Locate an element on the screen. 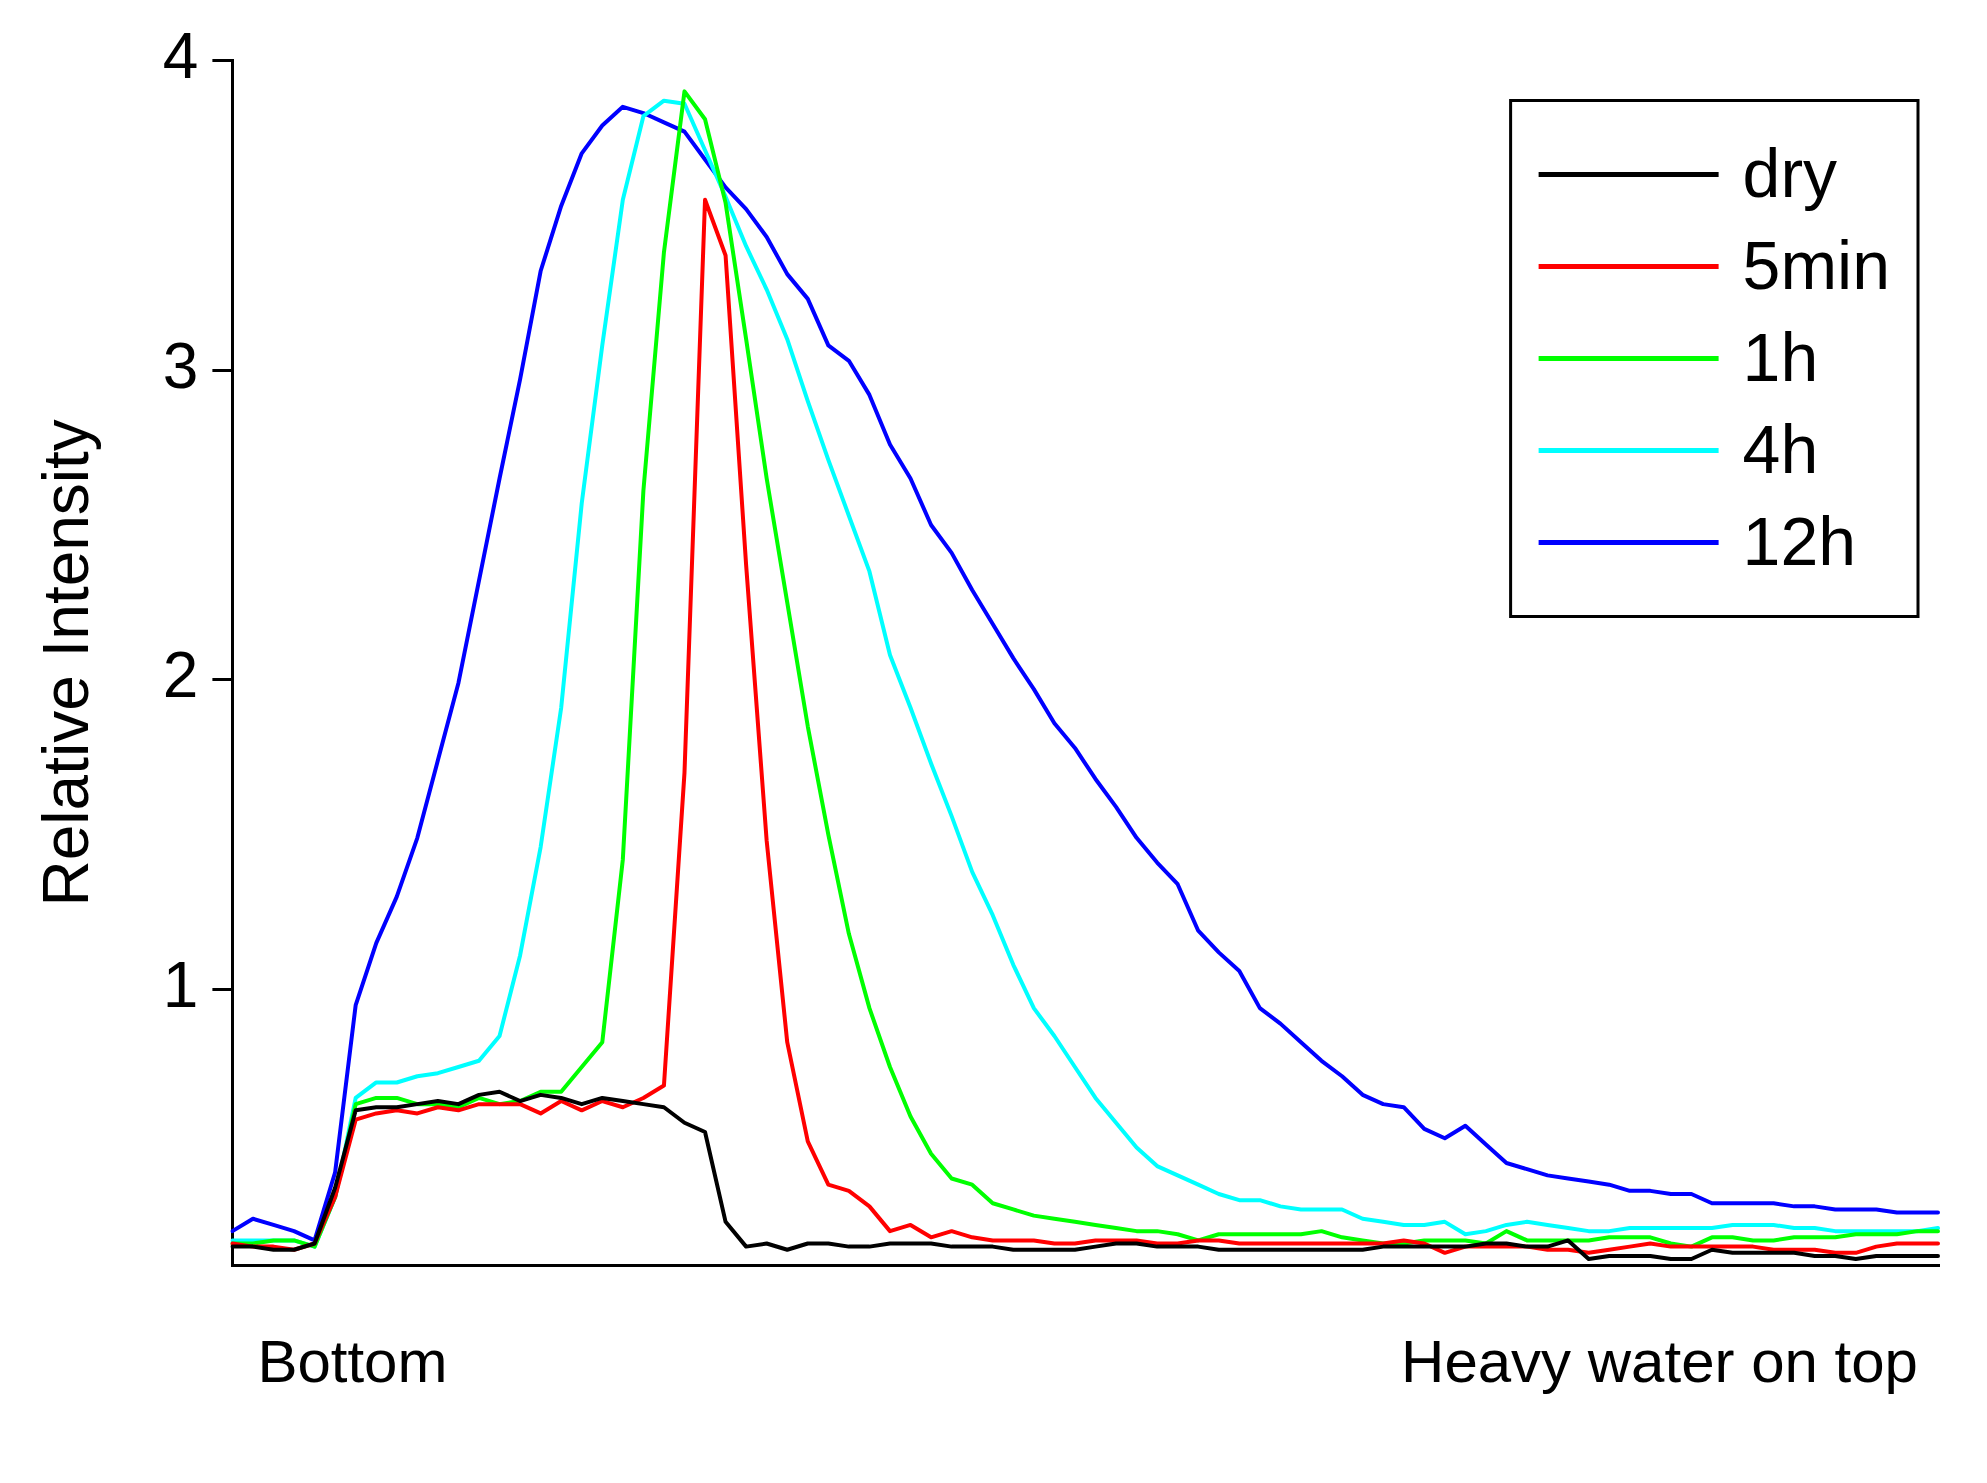 The image size is (1987, 1483). legend-label: 12h is located at coordinates (1799, 541).